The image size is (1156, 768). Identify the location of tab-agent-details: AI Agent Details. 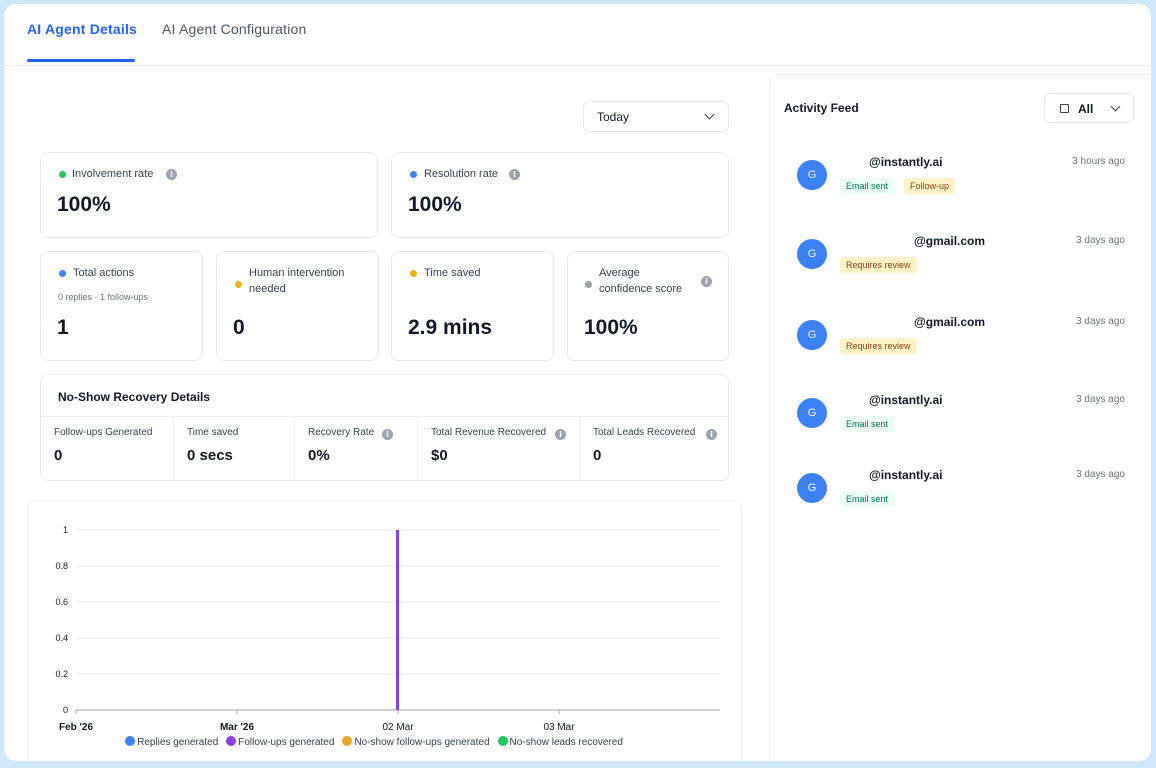
(82, 29).